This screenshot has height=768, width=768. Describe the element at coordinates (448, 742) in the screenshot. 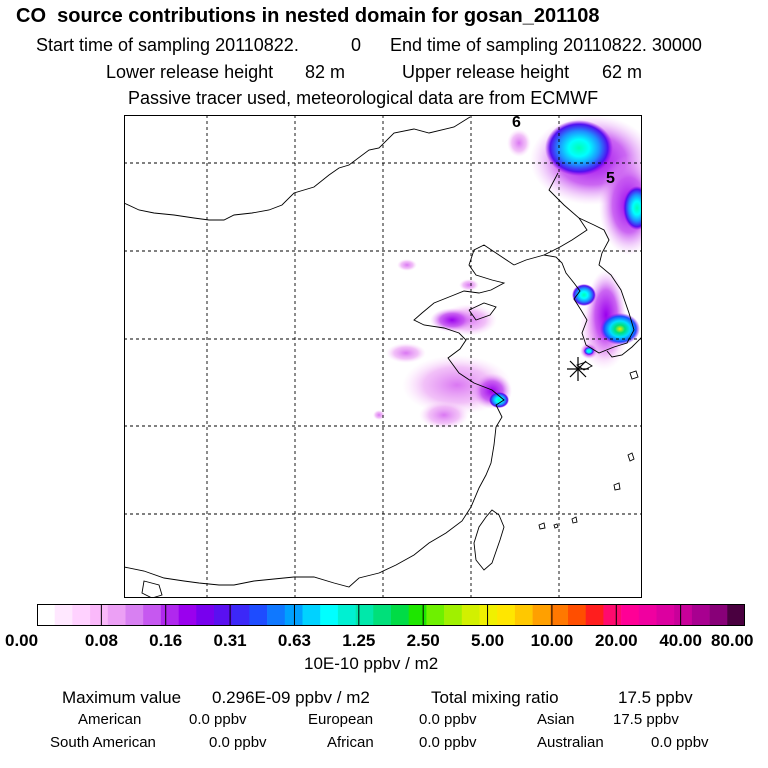

I see `region-african-value: 0.0 ppbv` at that location.